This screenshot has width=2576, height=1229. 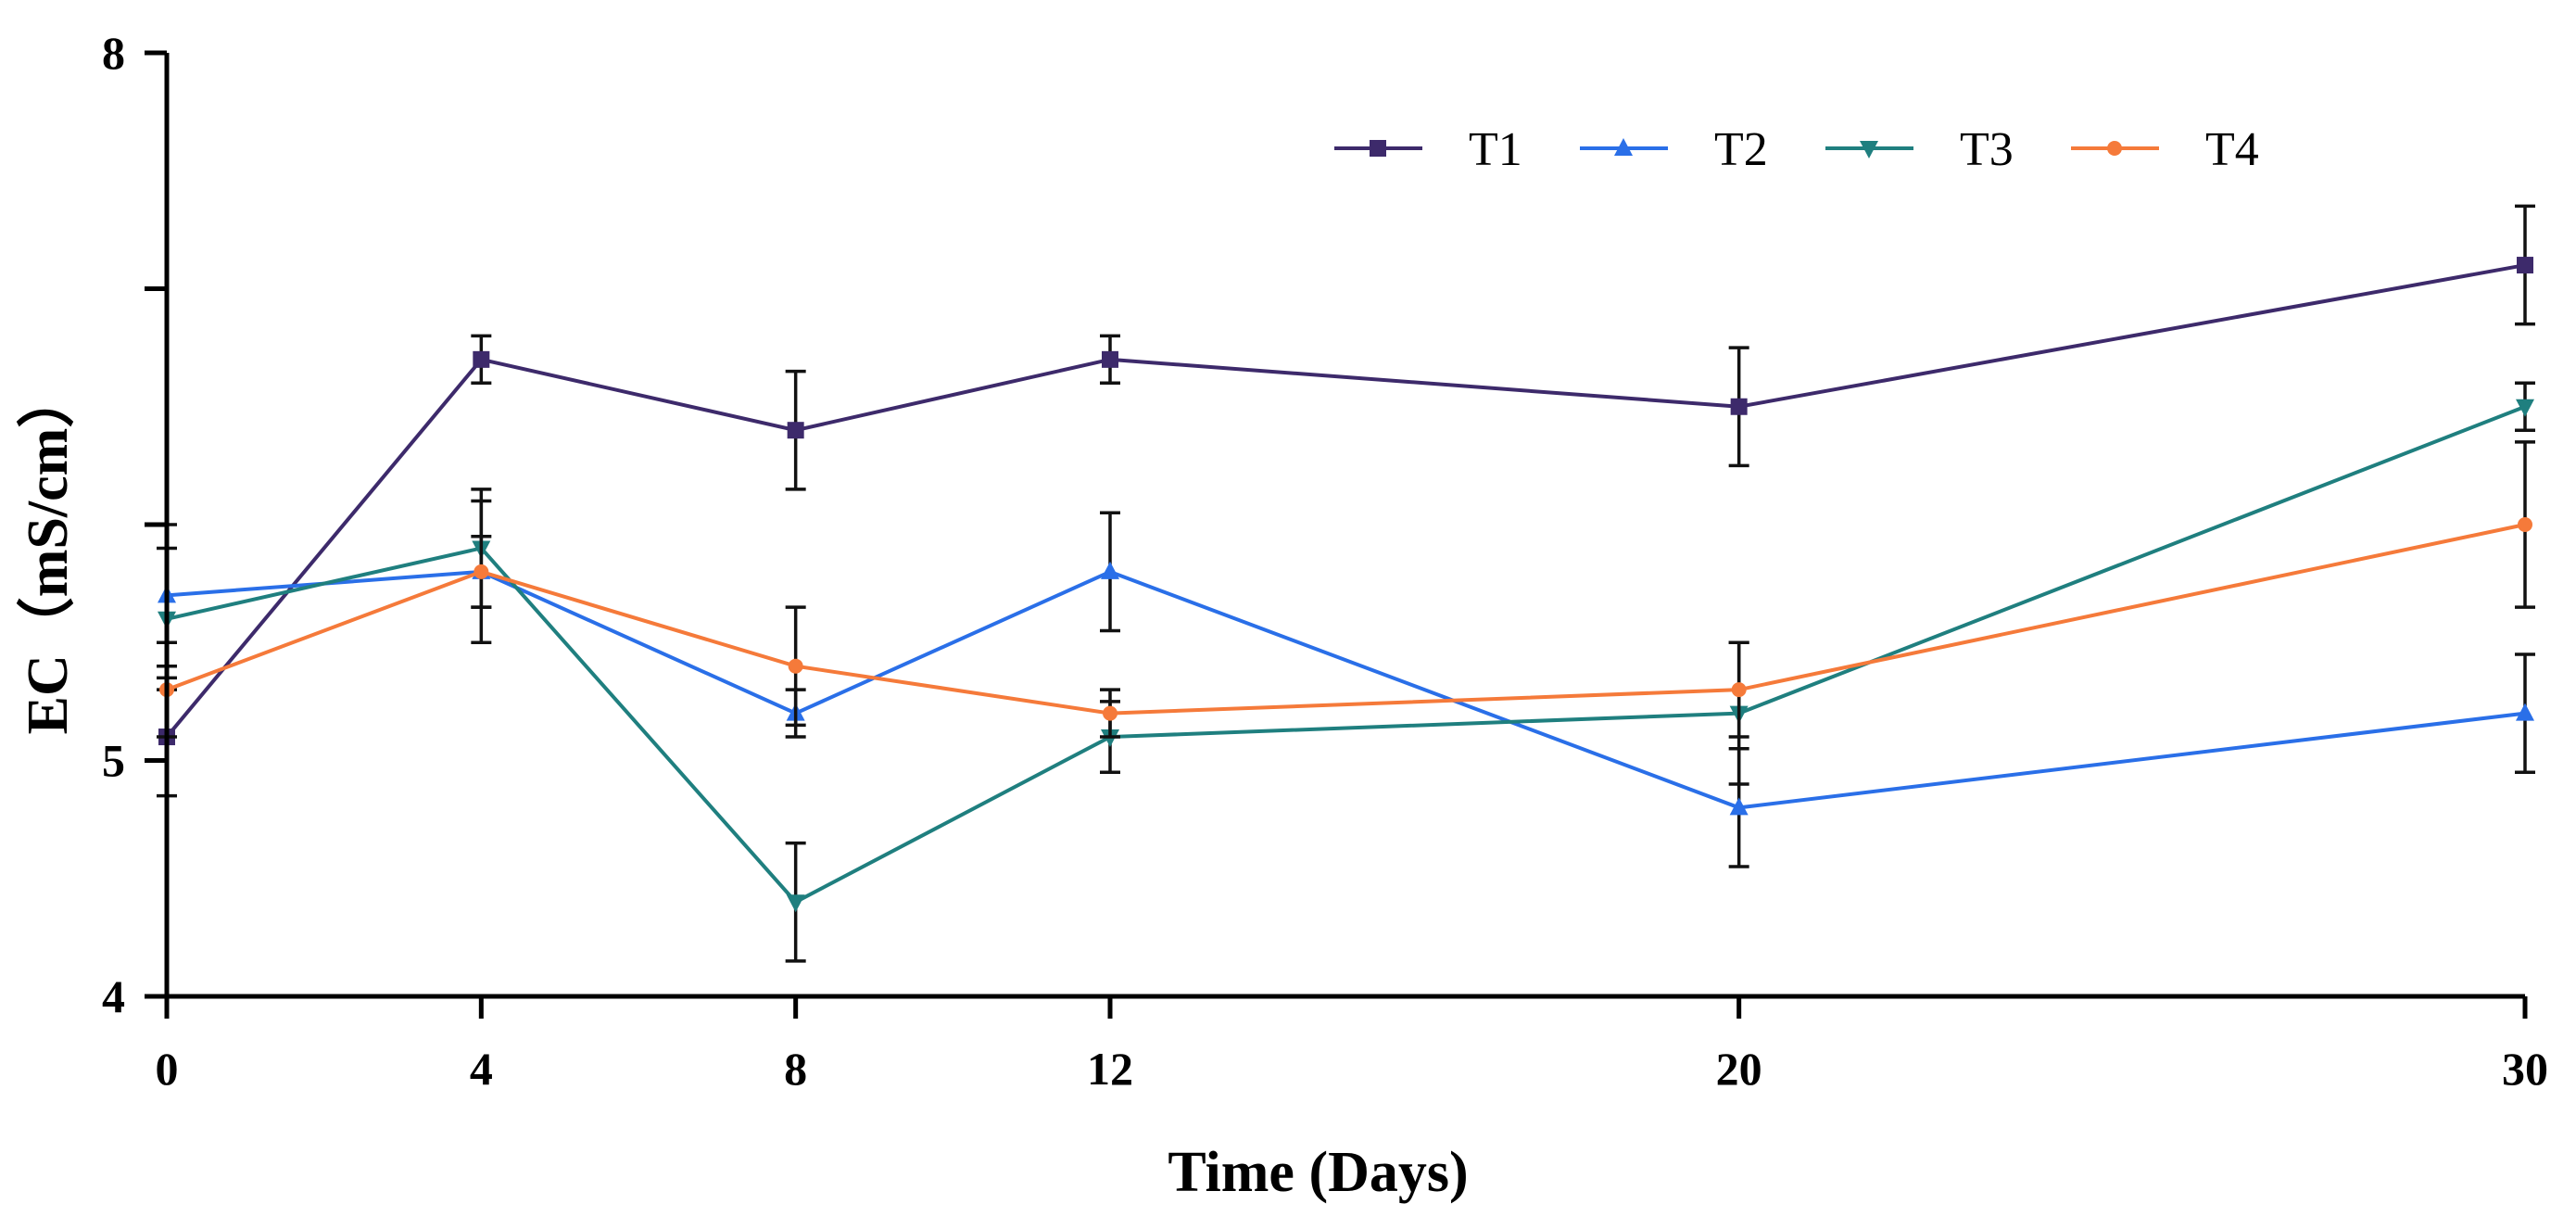 What do you see at coordinates (2232, 150) in the screenshot?
I see `legend-label: T4` at bounding box center [2232, 150].